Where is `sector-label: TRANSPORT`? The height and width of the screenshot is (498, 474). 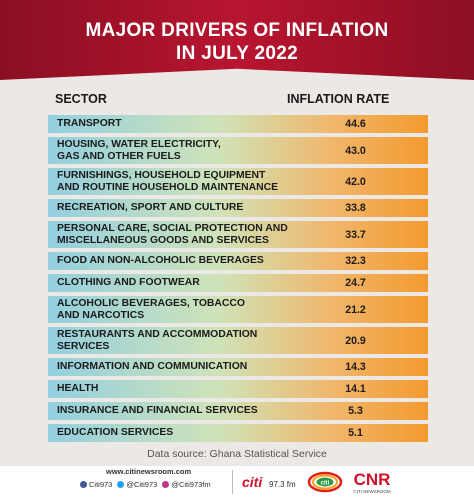 sector-label: TRANSPORT is located at coordinates (89, 123).